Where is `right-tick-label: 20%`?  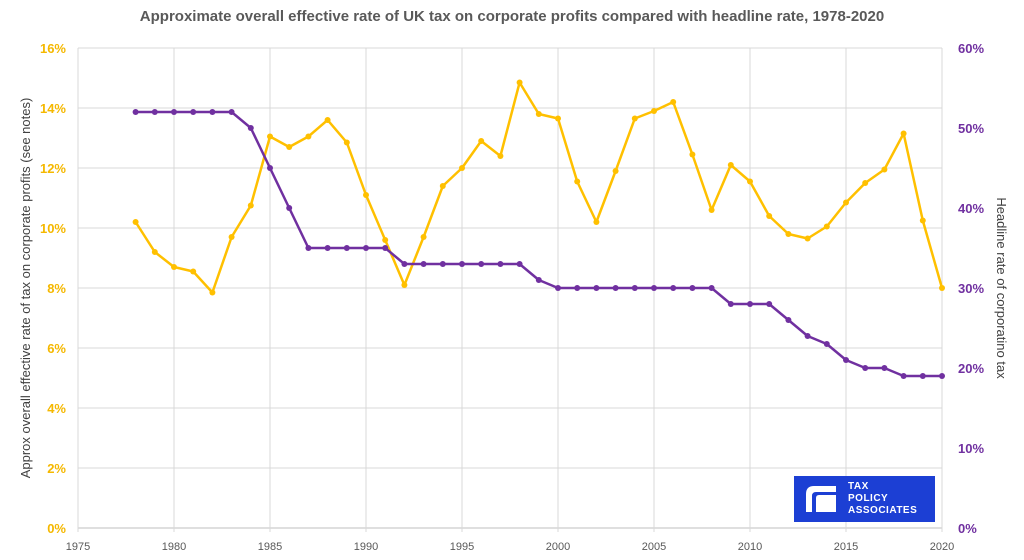 right-tick-label: 20% is located at coordinates (971, 368).